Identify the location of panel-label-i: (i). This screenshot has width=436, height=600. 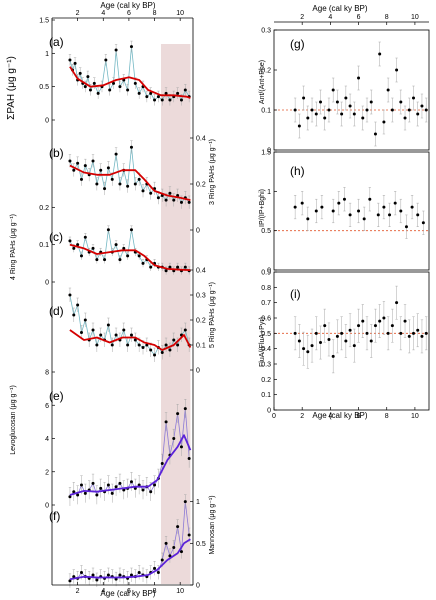
(295, 294).